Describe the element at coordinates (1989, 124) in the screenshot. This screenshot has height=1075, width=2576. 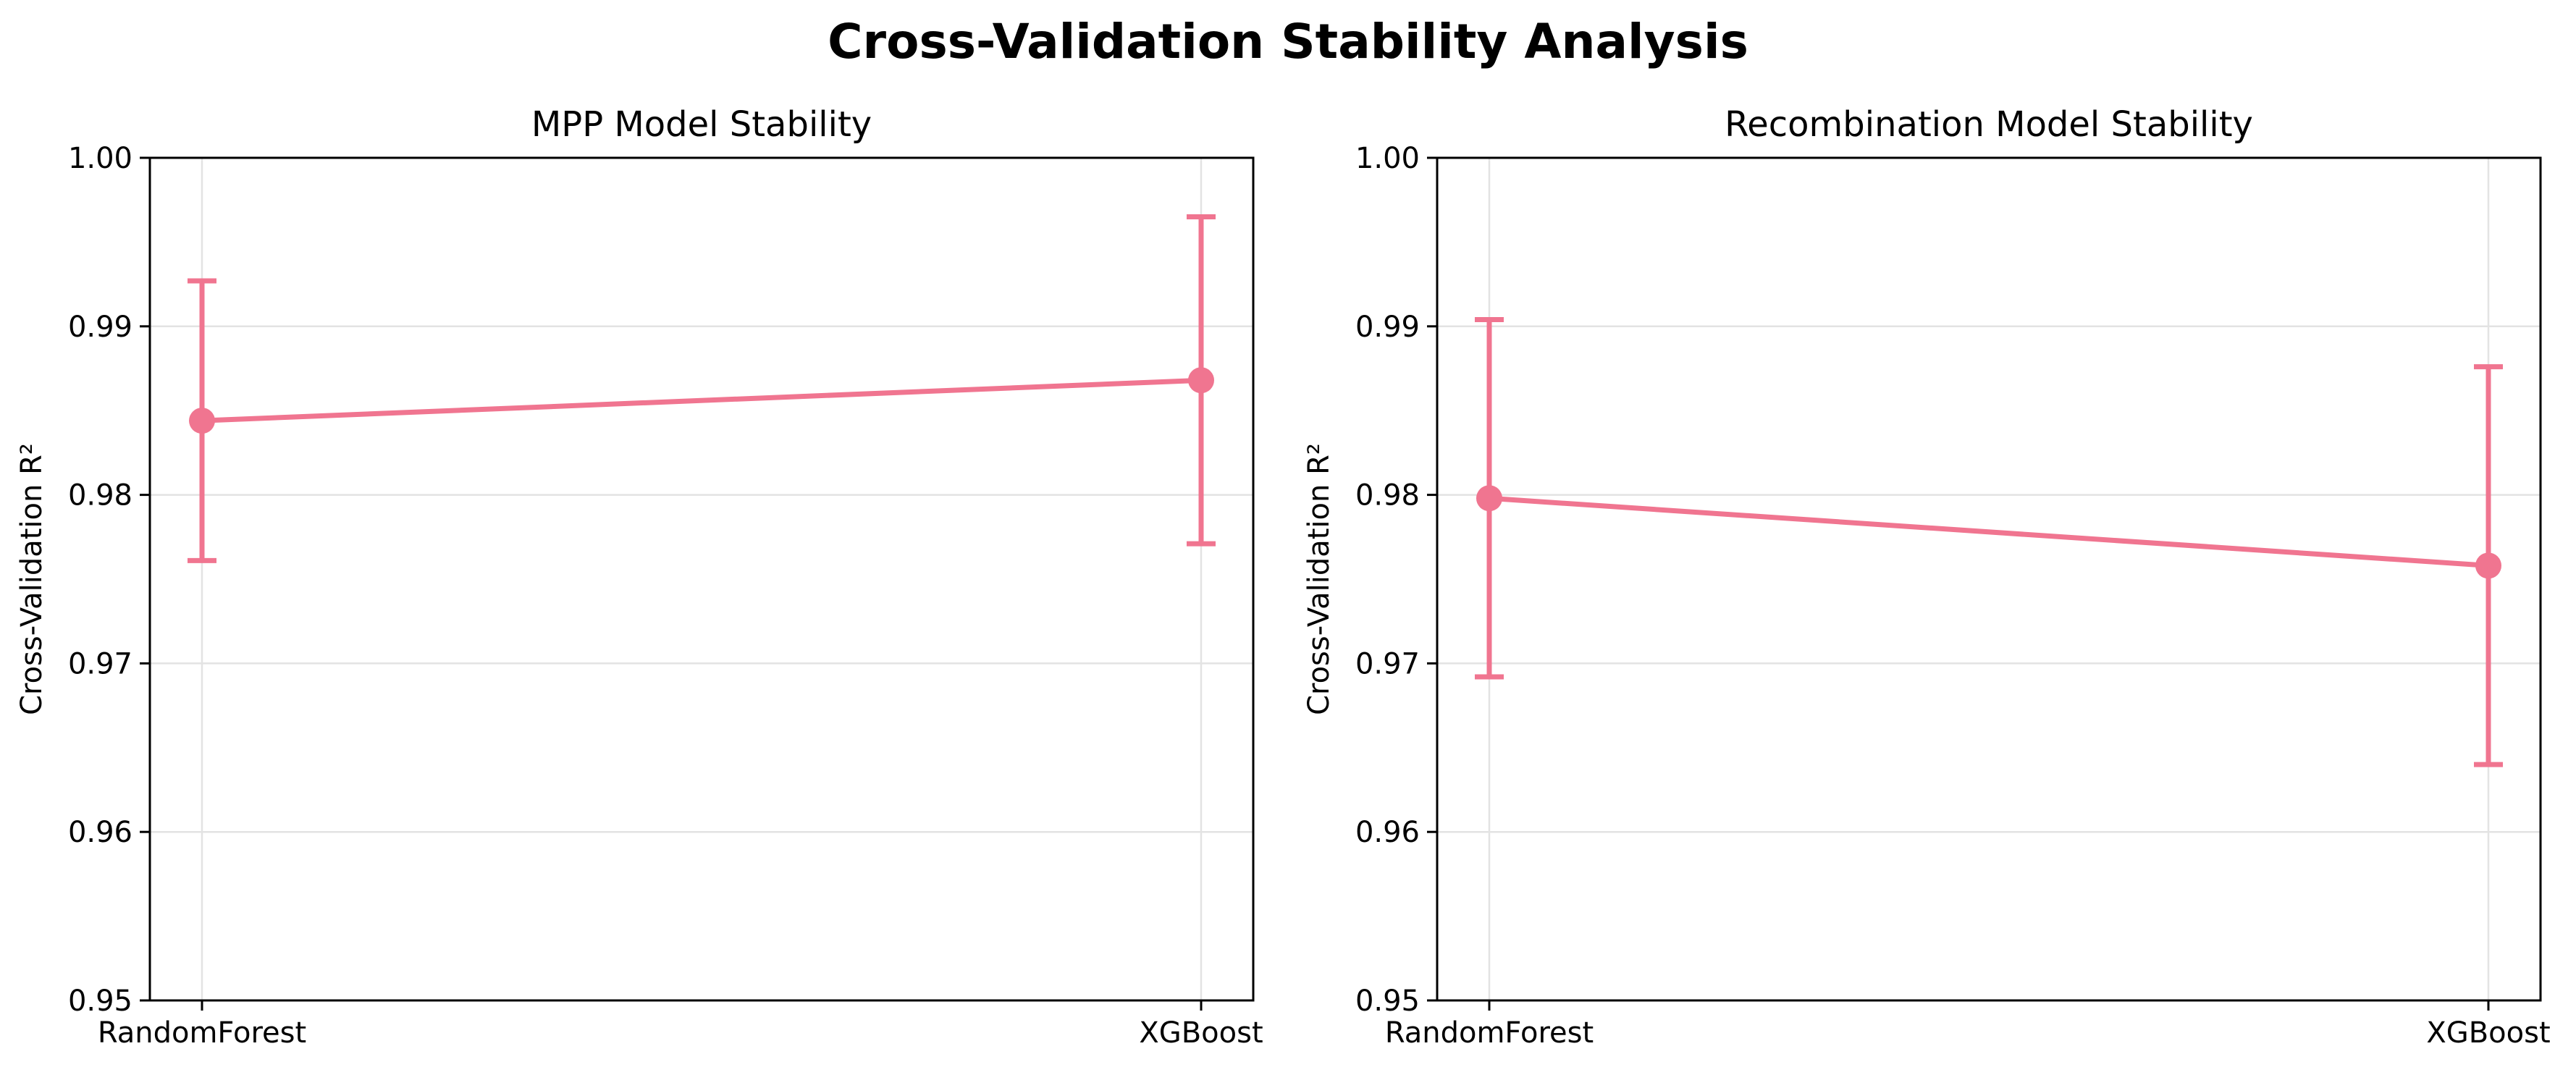
I see `panel-title: Recombination Model Stability` at that location.